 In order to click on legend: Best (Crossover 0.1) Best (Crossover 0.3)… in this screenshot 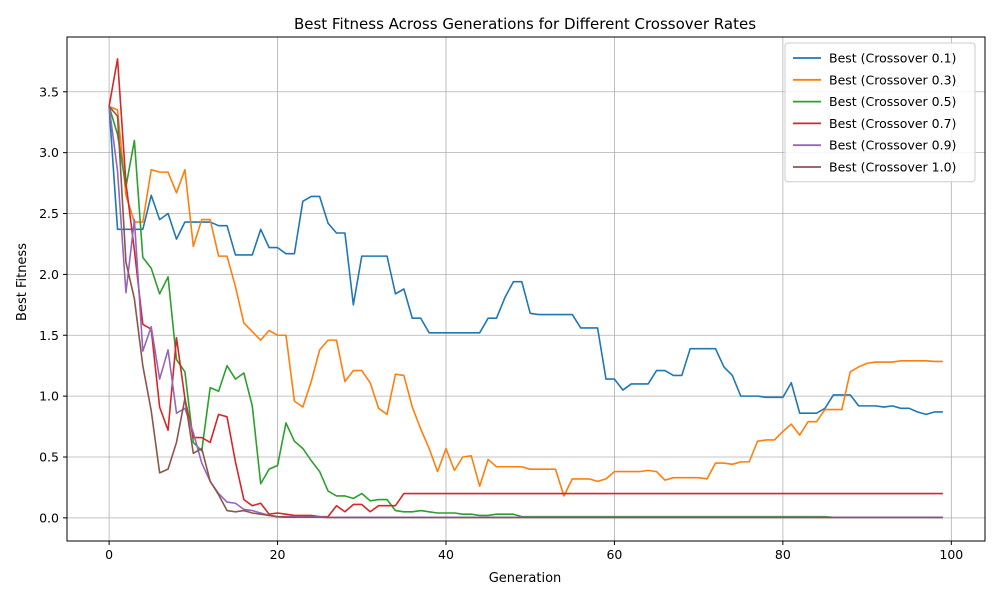, I will do `click(880, 112)`.